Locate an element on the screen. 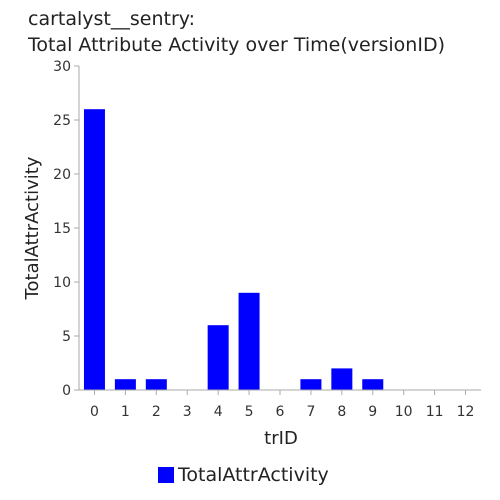  x-axis-label: trID is located at coordinates (281, 438).